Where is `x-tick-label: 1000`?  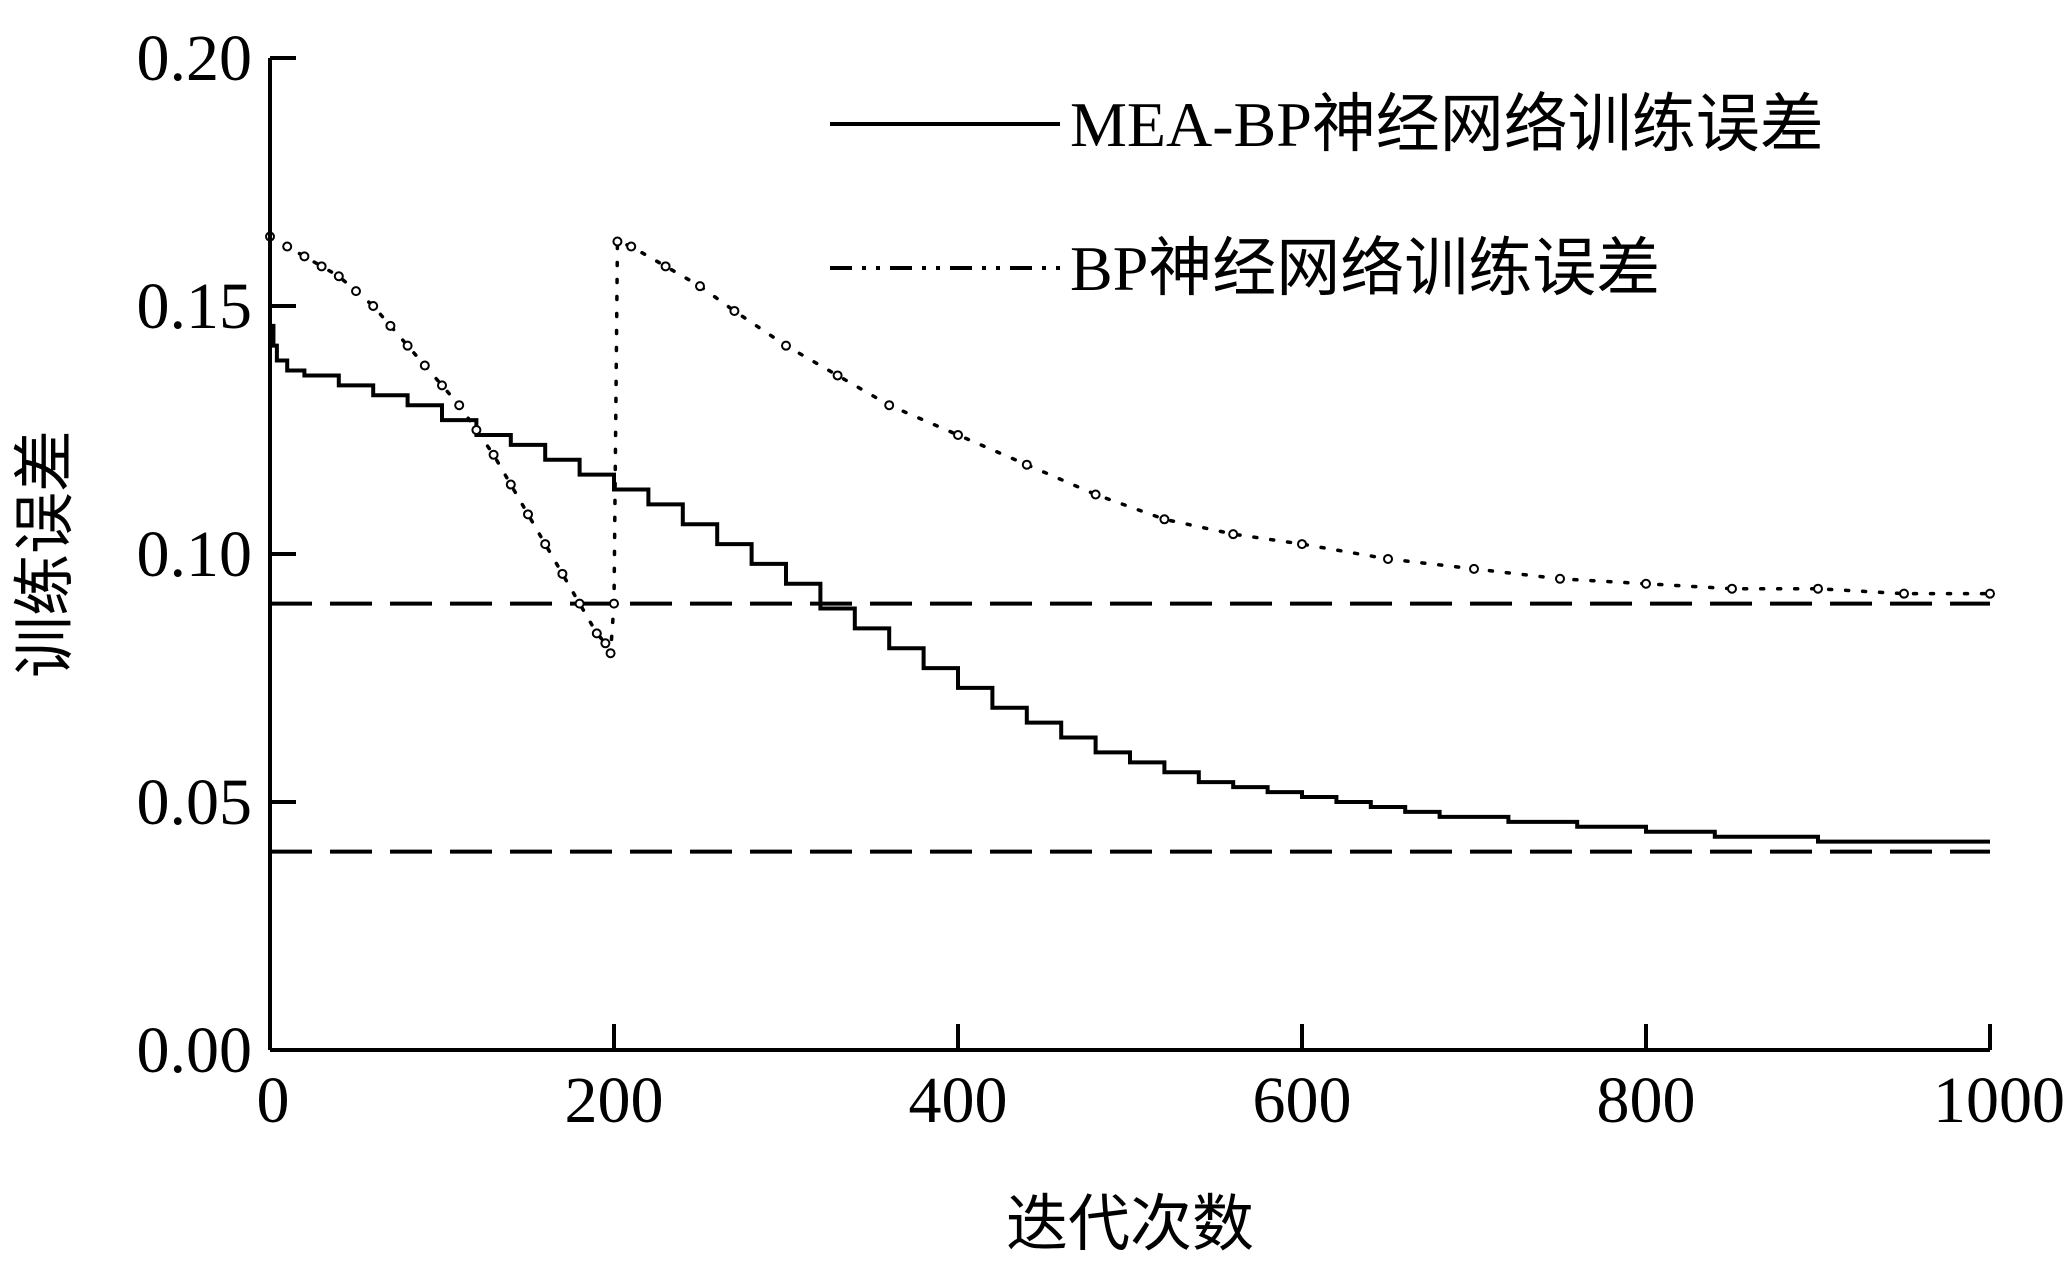
x-tick-label: 1000 is located at coordinates (1999, 1100).